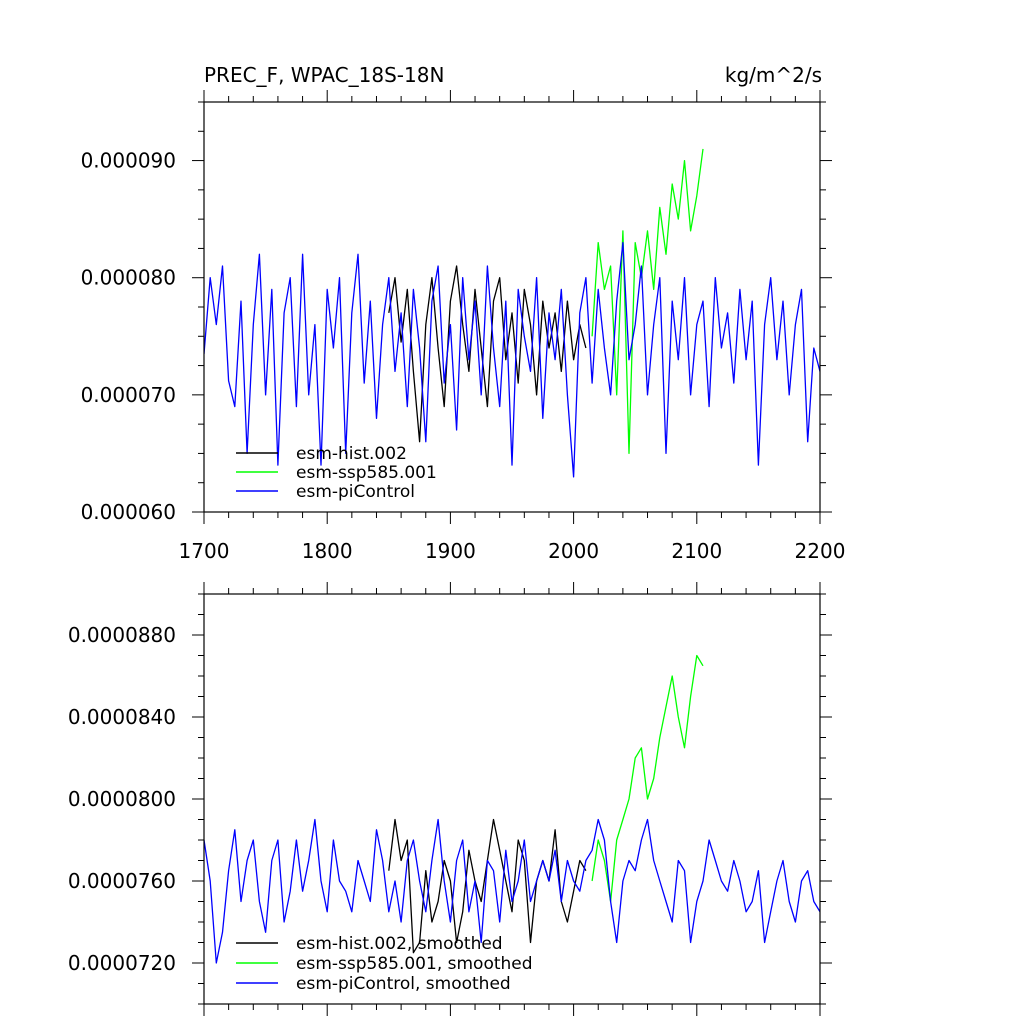  Describe the element at coordinates (399, 944) in the screenshot. I see `bottom-legend-label: esm-hist.002, smoothed` at that location.